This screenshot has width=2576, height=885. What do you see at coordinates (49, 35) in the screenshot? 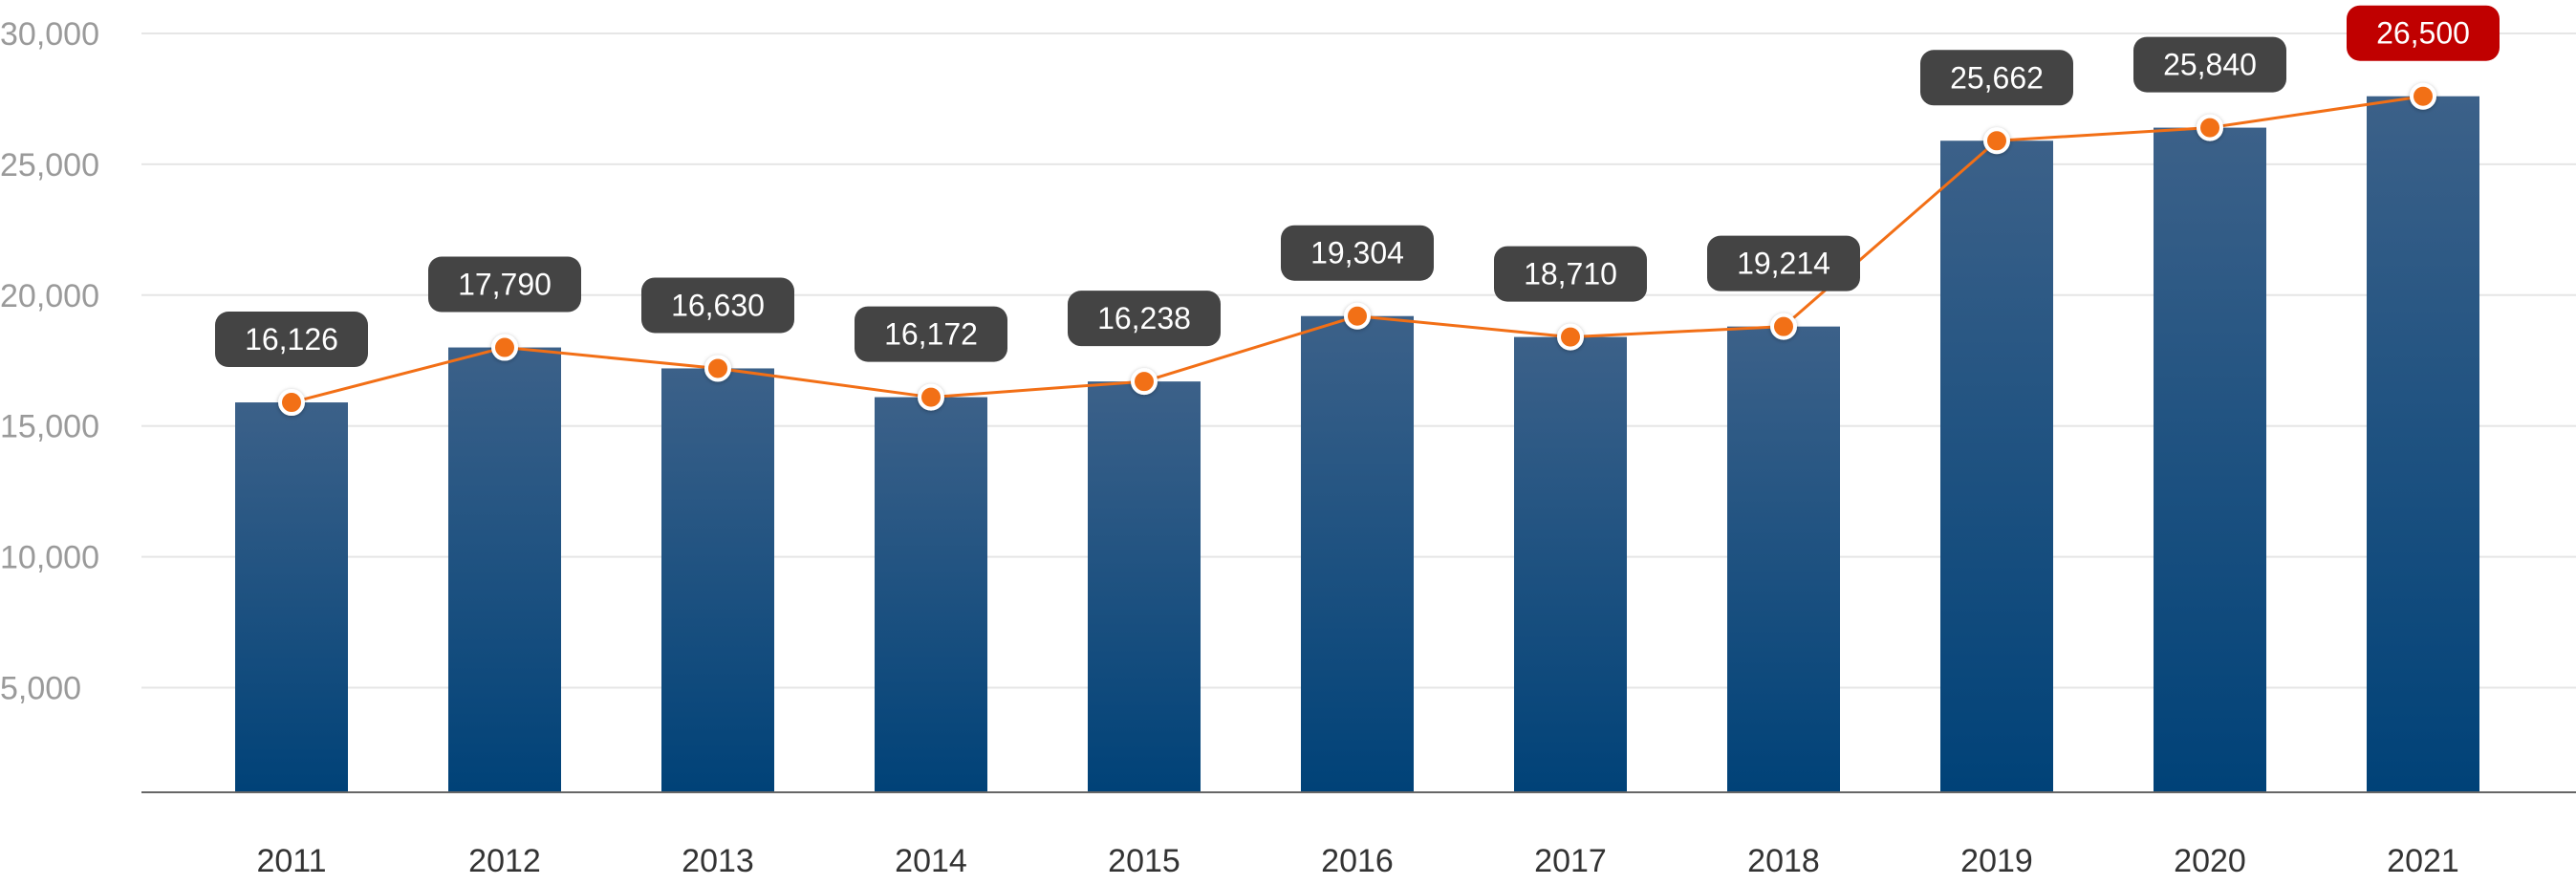
I see `y-tick-label: 30,000` at bounding box center [49, 35].